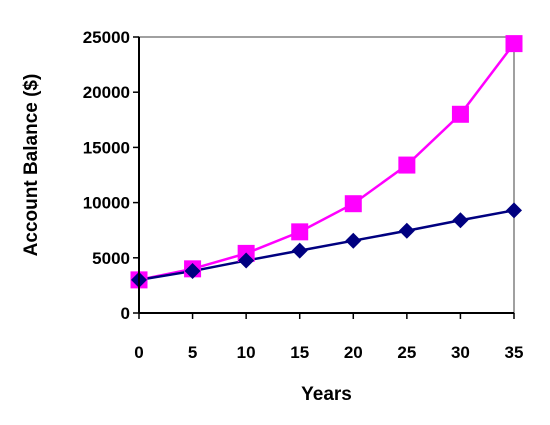 Image resolution: width=550 pixels, height=425 pixels. I want to click on y-tick-label: 15000, so click(106, 147).